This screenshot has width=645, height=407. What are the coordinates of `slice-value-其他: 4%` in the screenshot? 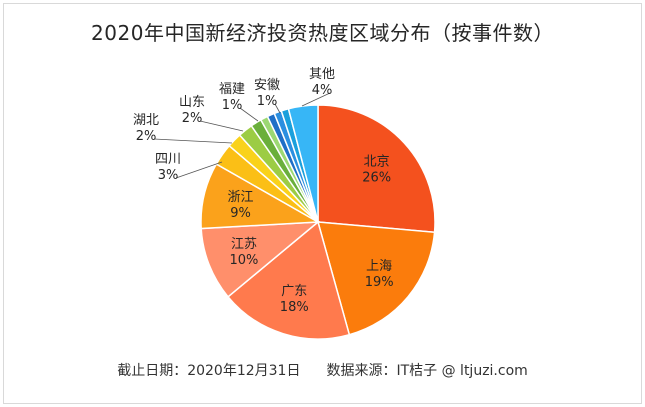 It's located at (322, 90).